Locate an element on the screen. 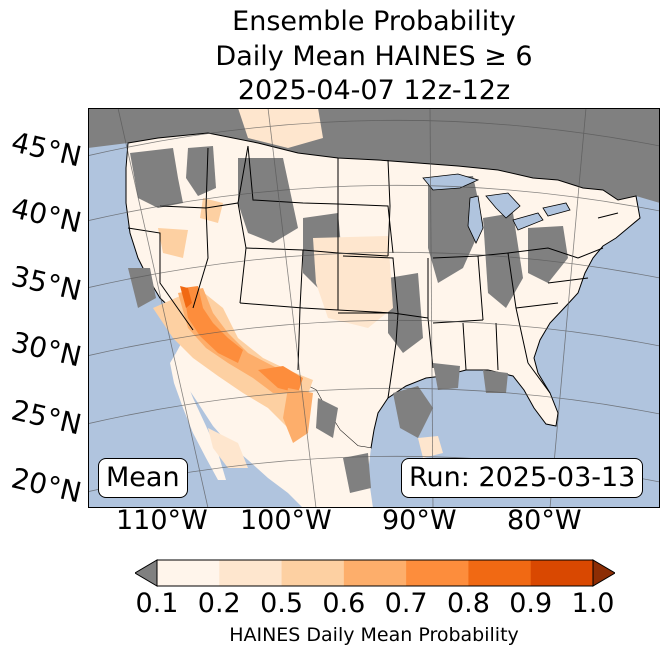  baja-peninsula is located at coordinates (198, 416).